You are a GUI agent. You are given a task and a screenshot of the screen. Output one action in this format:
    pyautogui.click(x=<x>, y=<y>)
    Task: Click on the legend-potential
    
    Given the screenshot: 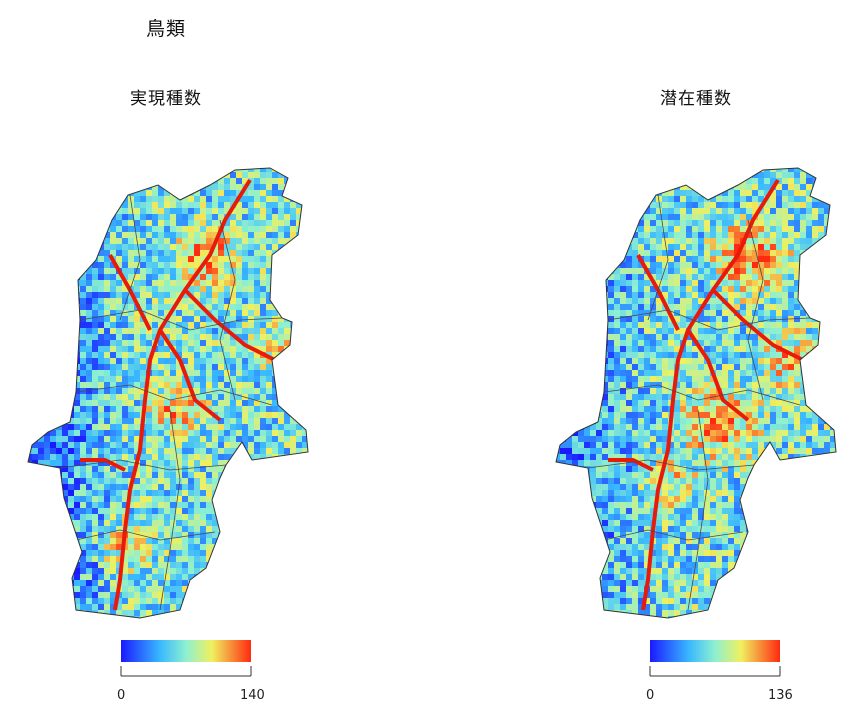 What is the action you would take?
    pyautogui.click(x=715, y=658)
    